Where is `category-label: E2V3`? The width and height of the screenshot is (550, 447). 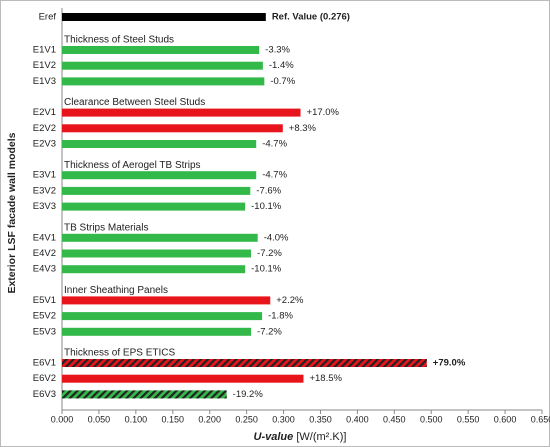
category-label: E2V3 is located at coordinates (44, 144).